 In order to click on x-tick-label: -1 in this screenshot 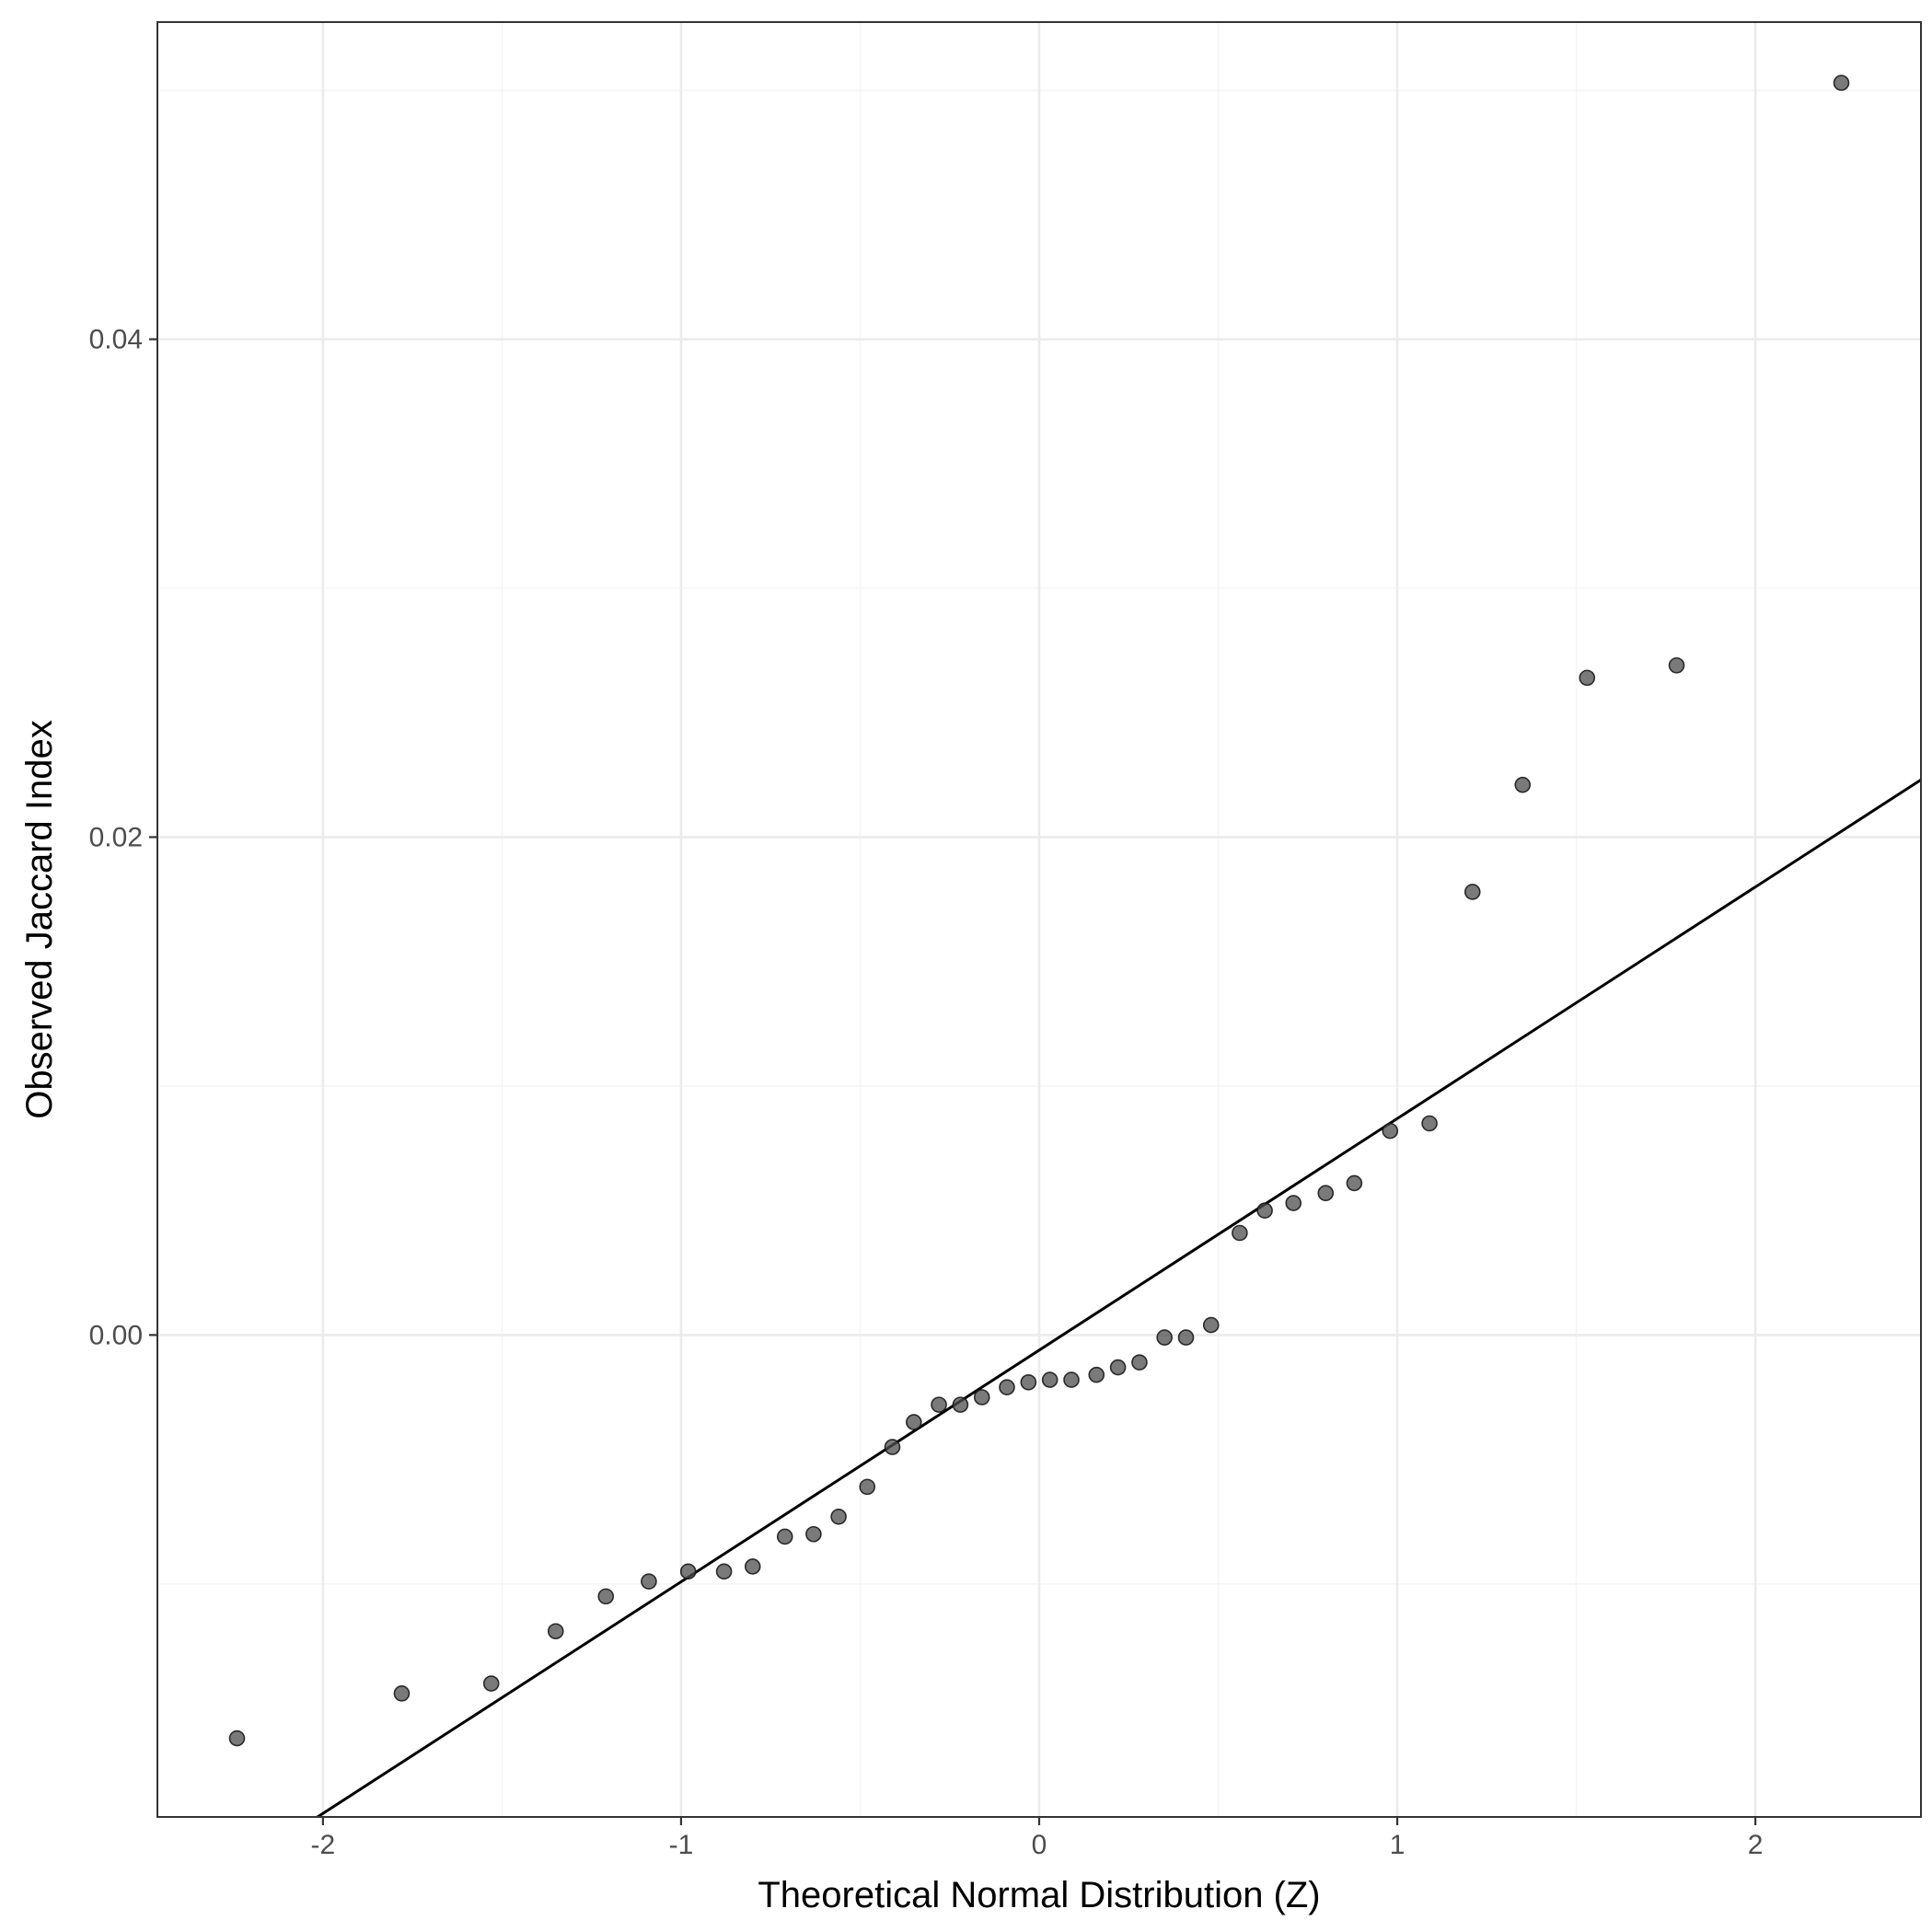, I will do `click(682, 1845)`.